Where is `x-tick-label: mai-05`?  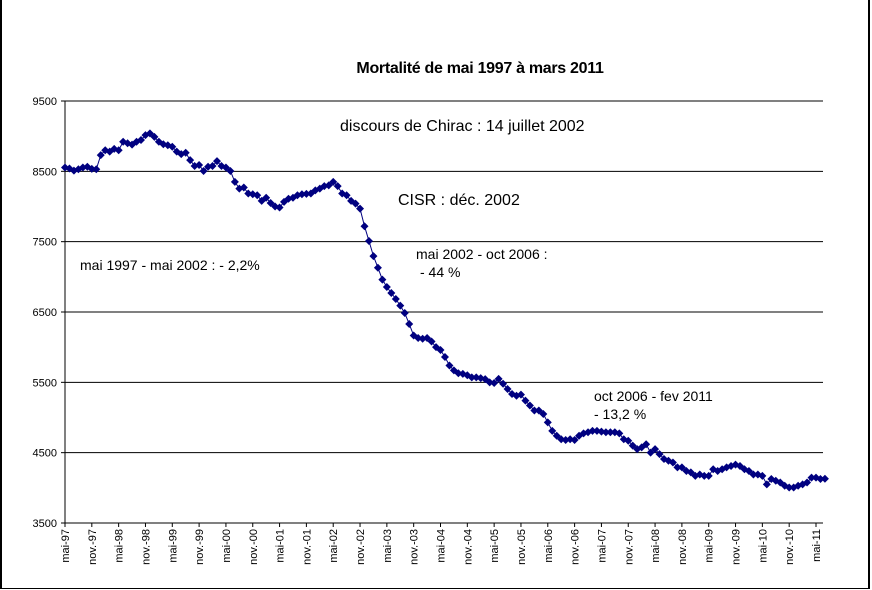
x-tick-label: mai-05 is located at coordinates (495, 546).